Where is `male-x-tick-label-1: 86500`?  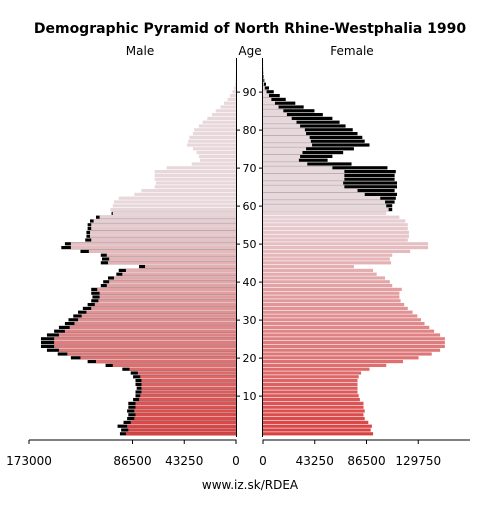 male-x-tick-label-1: 86500 is located at coordinates (132, 461).